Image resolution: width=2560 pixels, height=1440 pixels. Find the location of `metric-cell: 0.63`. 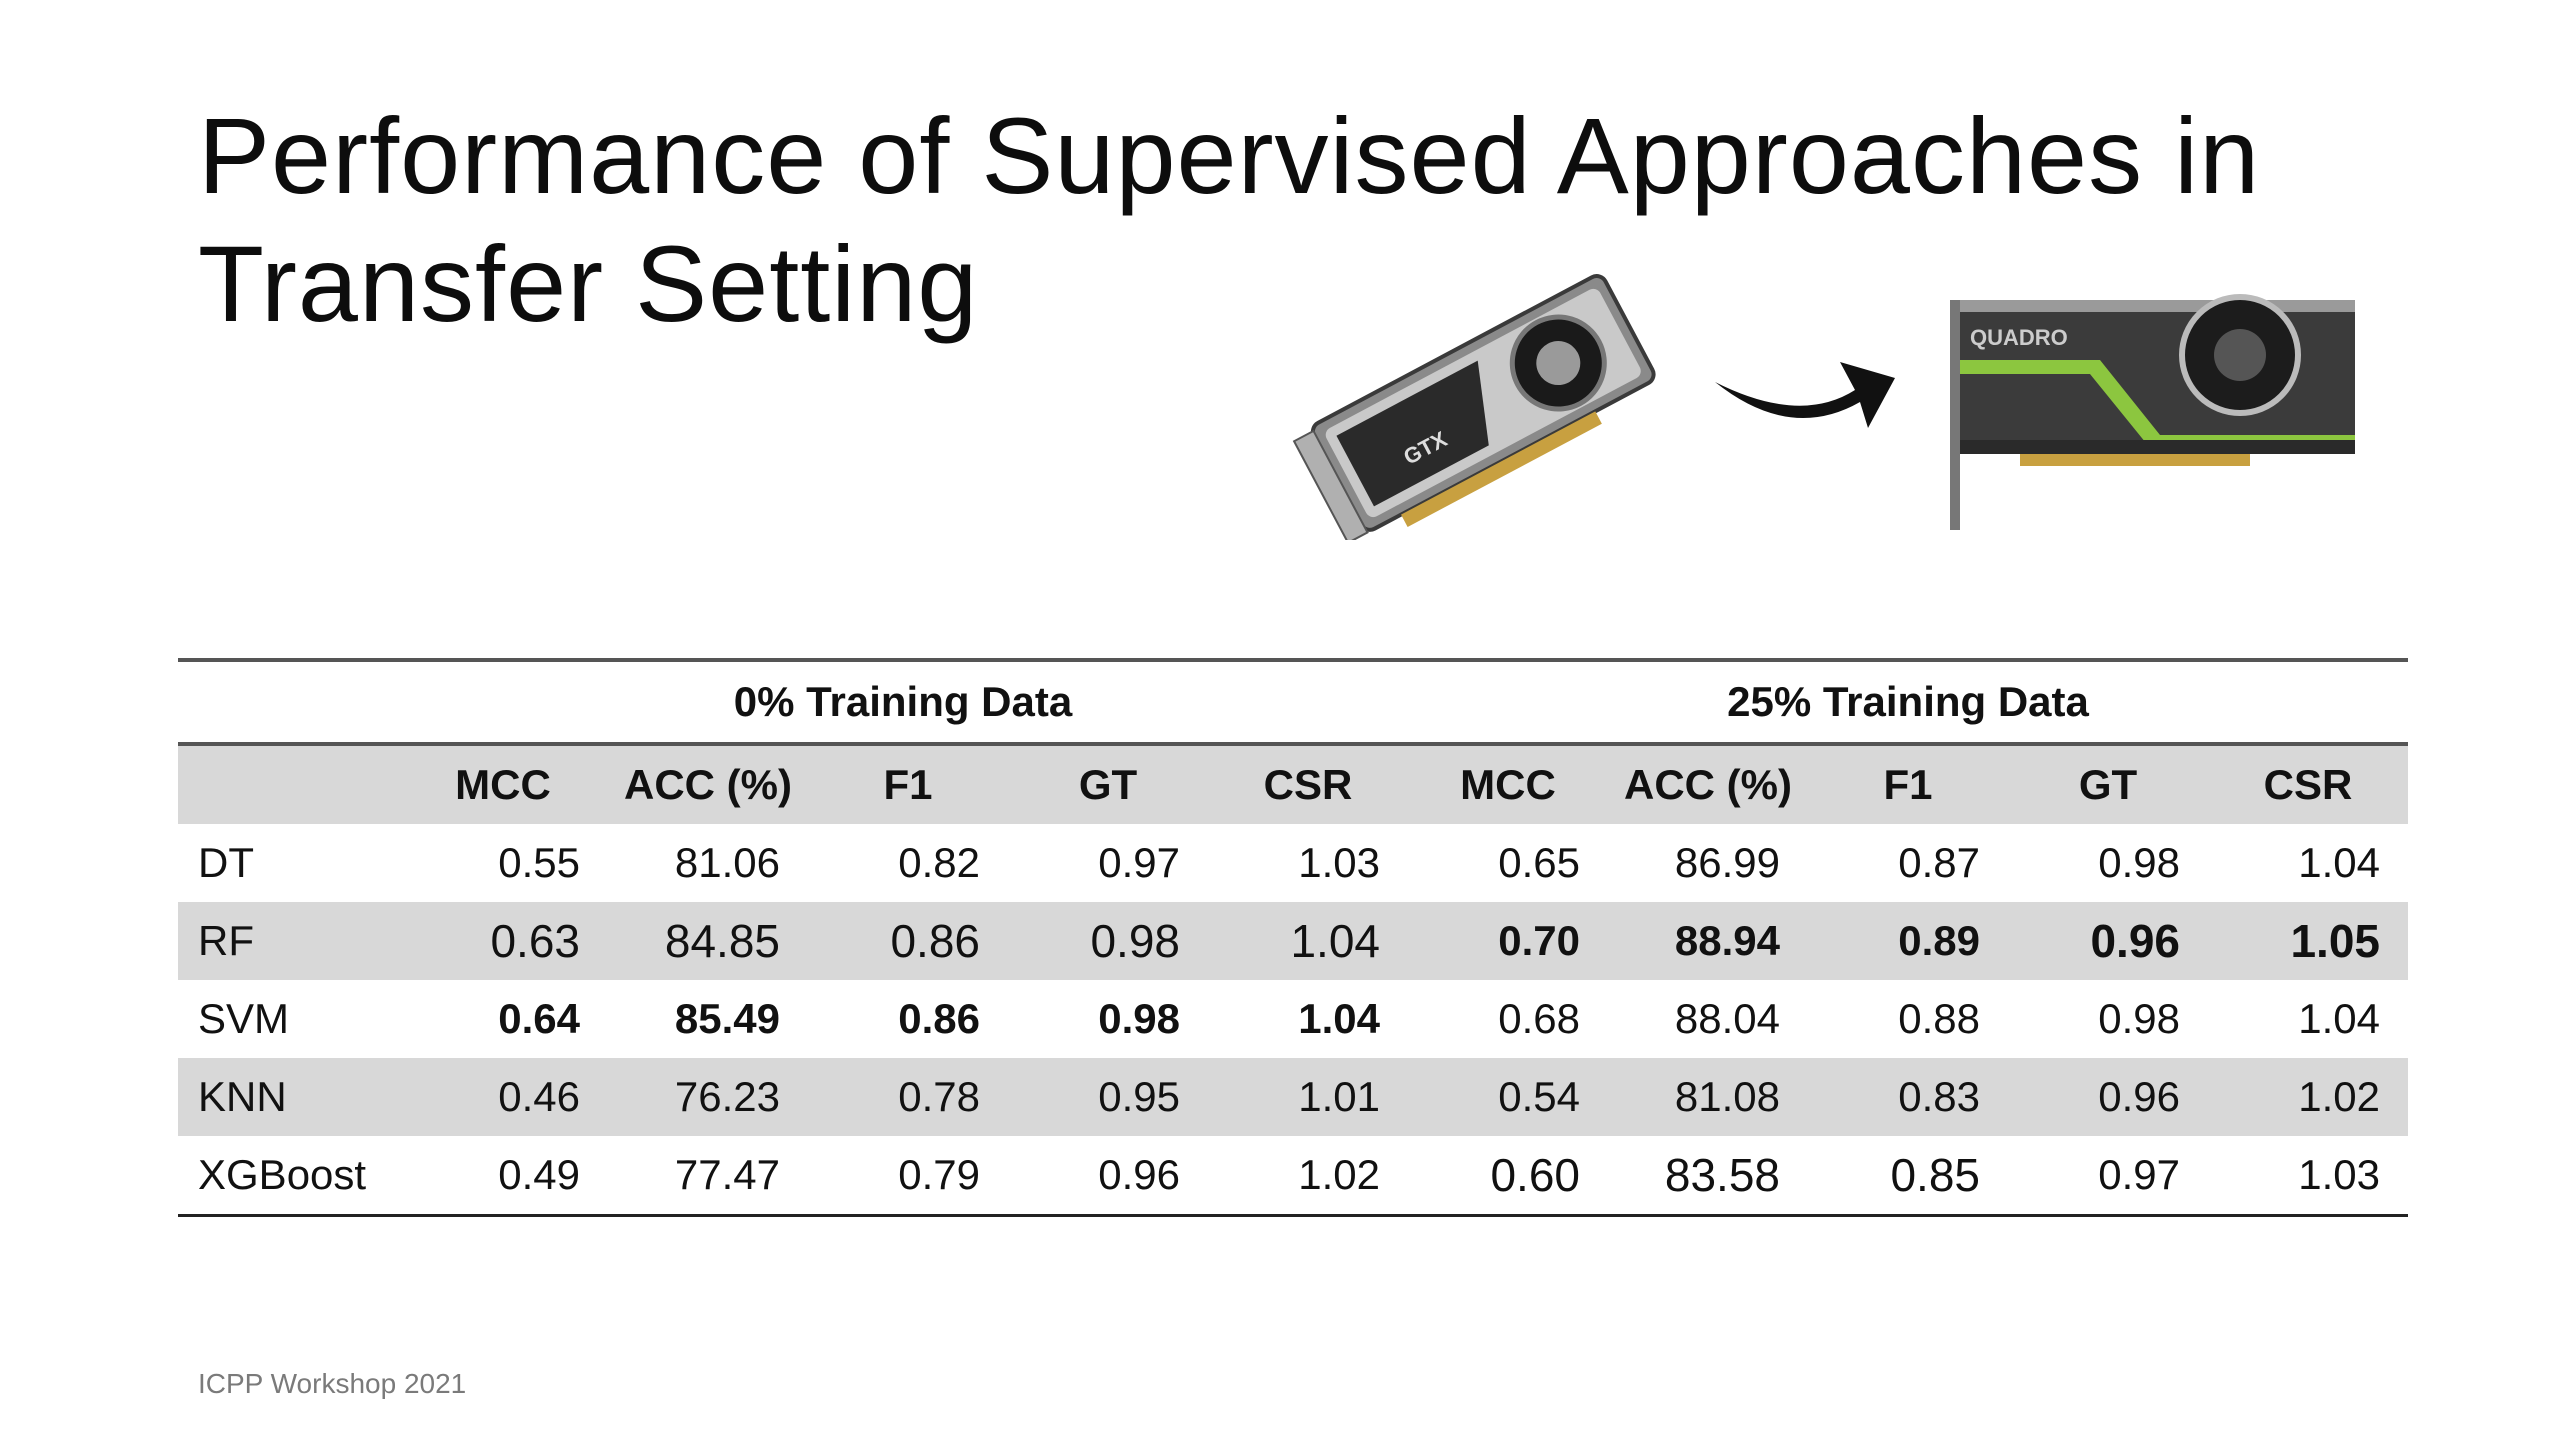

metric-cell: 0.63 is located at coordinates (535, 941).